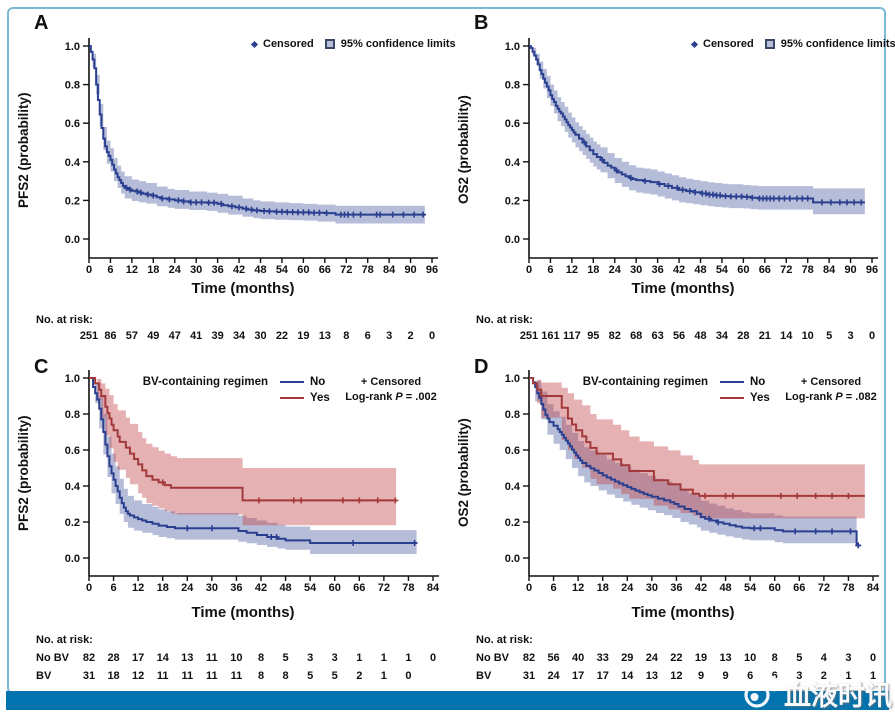  Describe the element at coordinates (432, 270) in the screenshot. I see `x-tick-label: 96` at that location.